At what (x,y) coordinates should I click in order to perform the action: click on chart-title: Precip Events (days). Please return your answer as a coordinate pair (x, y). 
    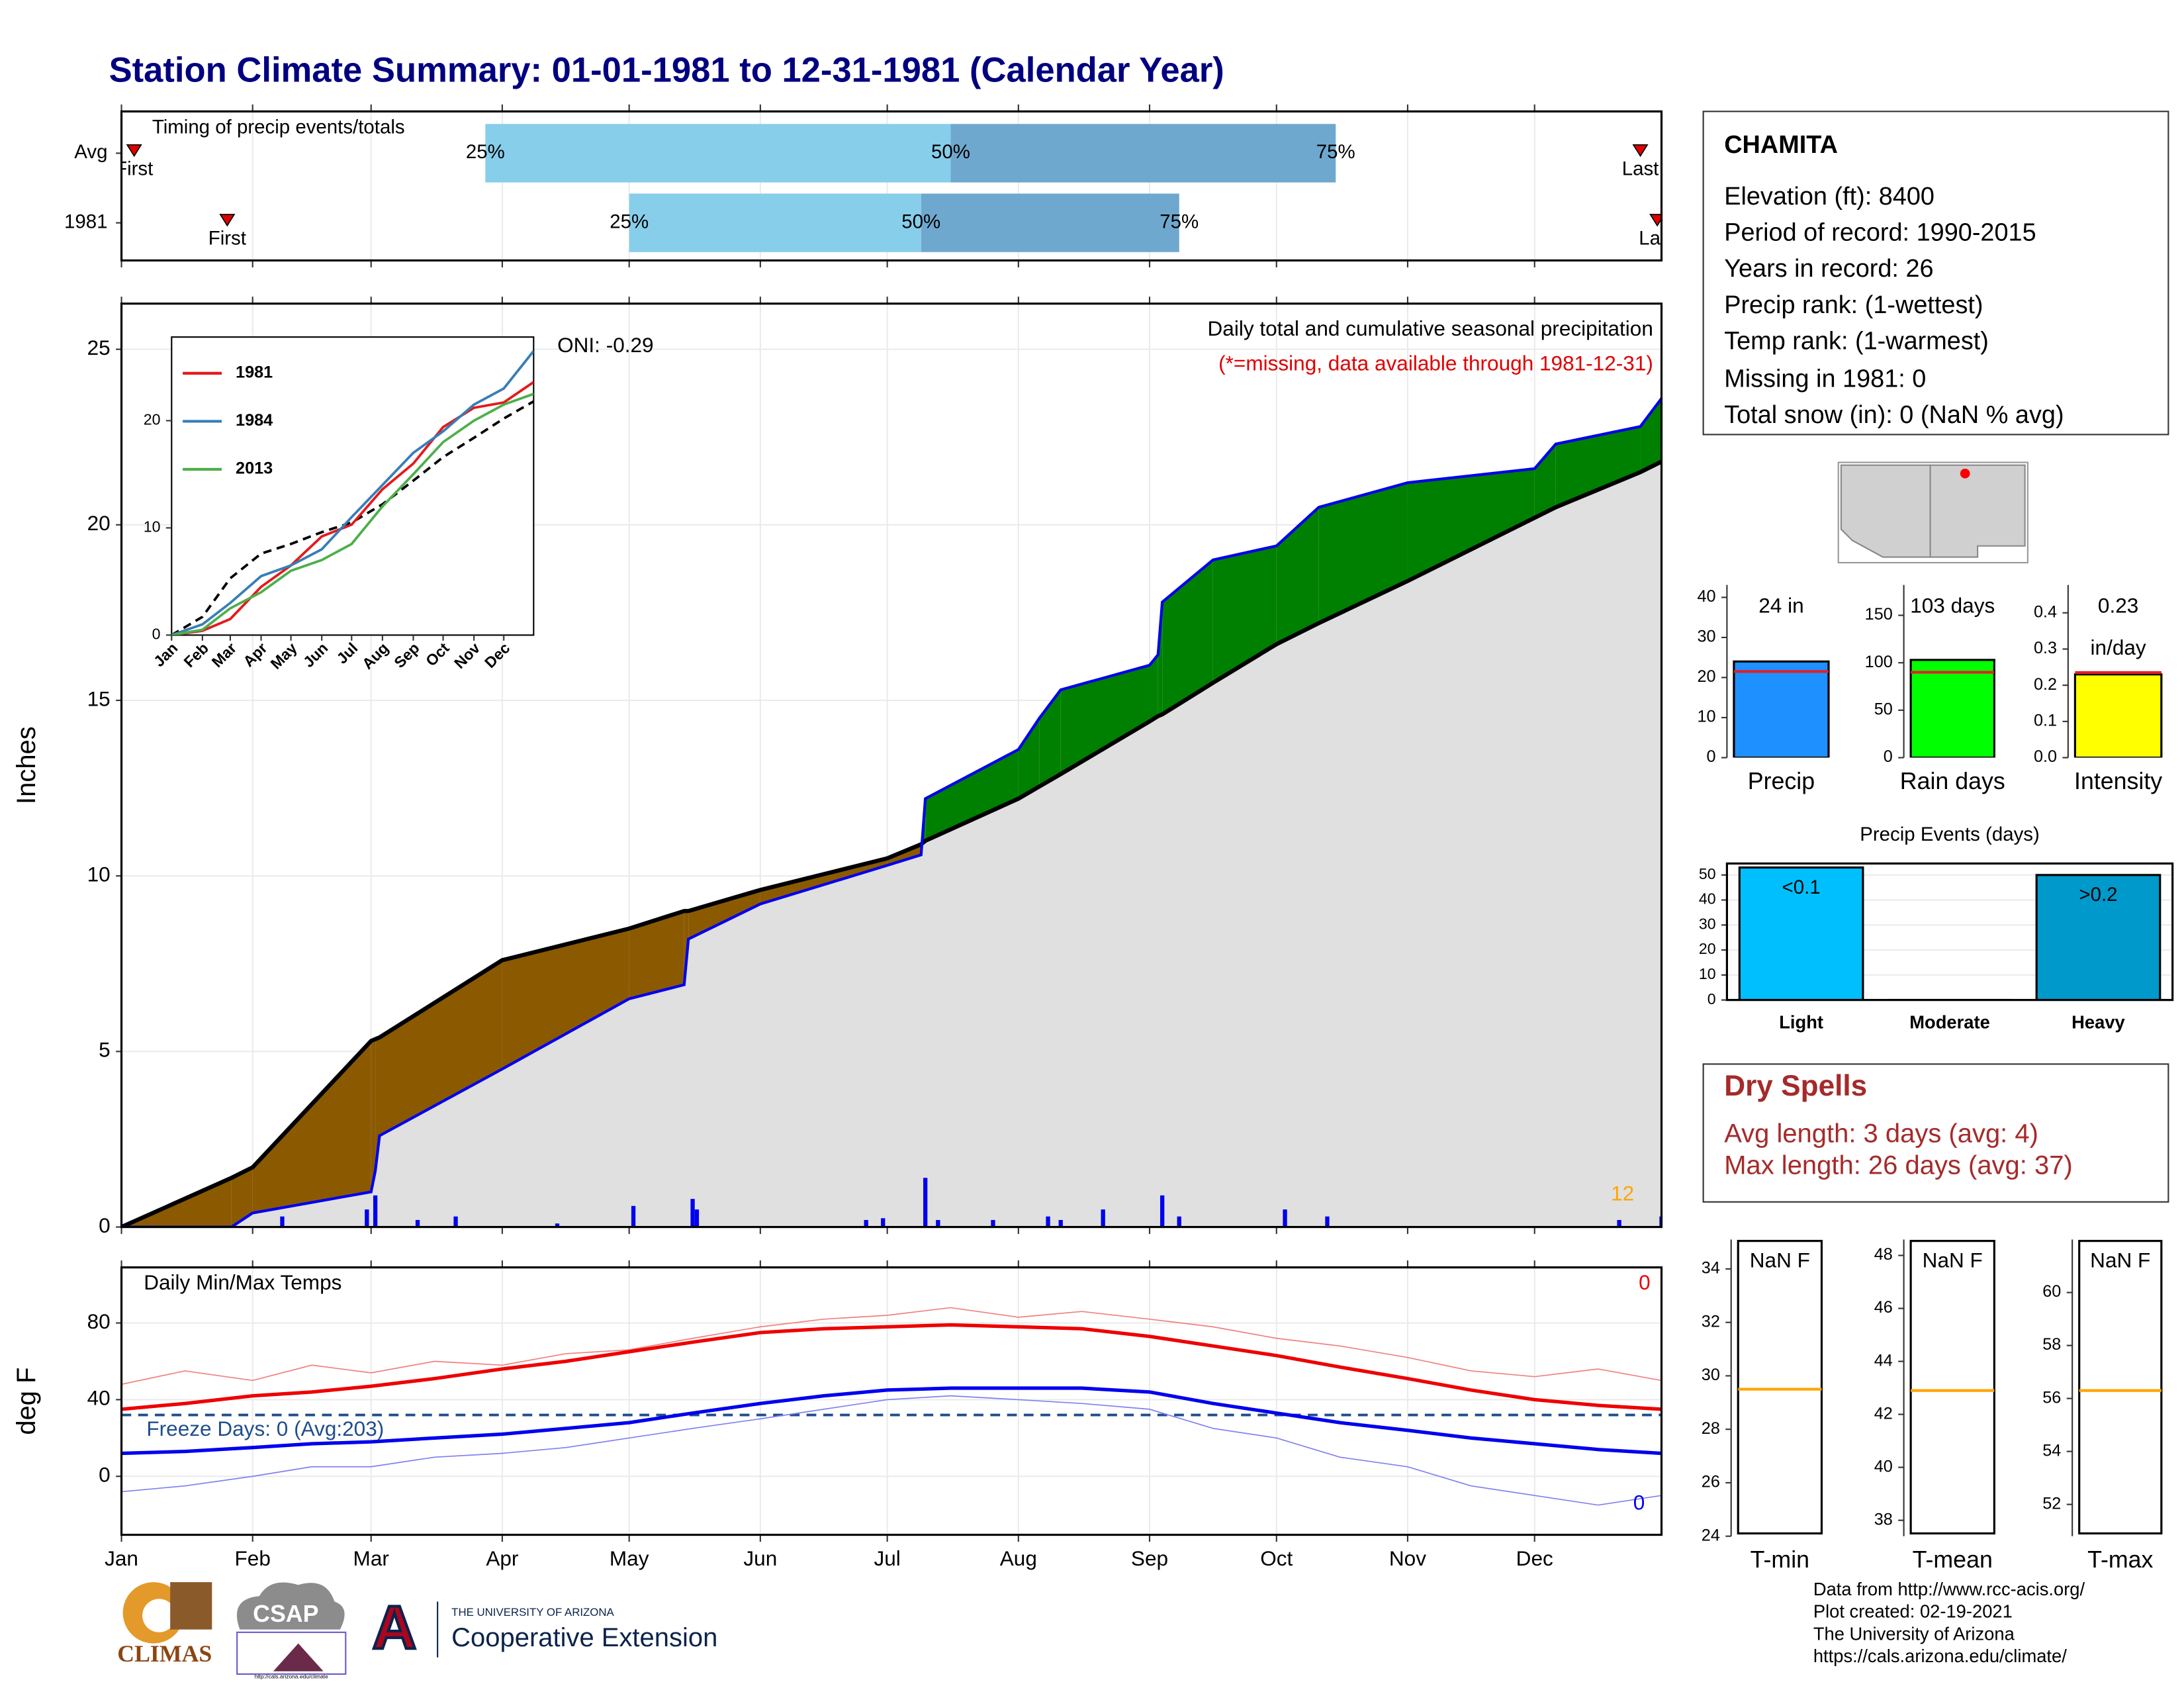
    Looking at the image, I should click on (1950, 834).